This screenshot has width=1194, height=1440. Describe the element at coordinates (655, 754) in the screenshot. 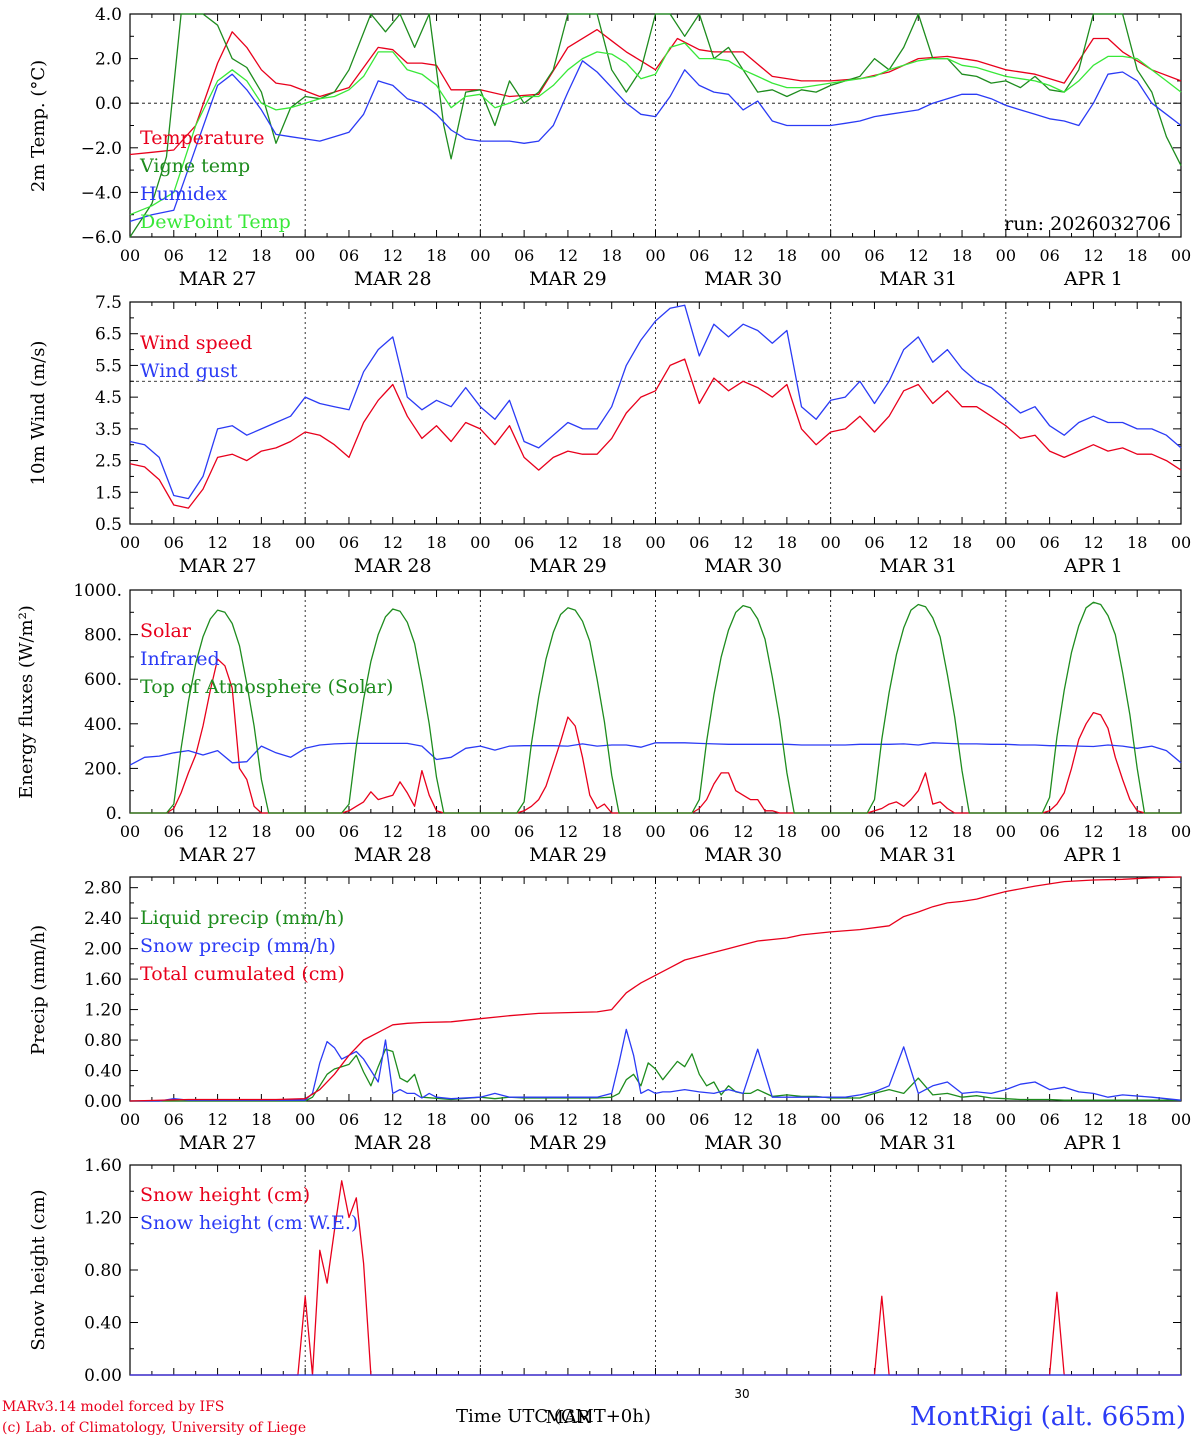

I see `series-line-infrared` at that location.